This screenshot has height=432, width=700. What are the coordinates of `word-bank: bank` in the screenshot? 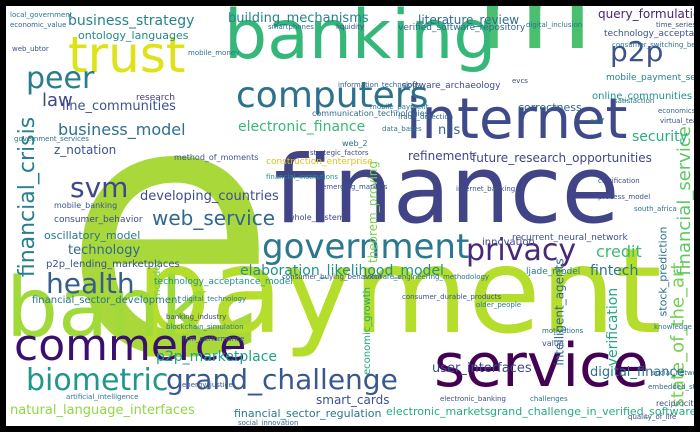 It's located at (107, 308).